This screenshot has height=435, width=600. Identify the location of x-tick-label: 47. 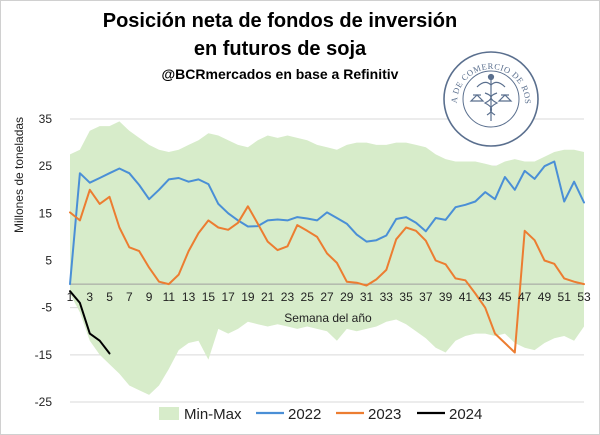
(525, 297).